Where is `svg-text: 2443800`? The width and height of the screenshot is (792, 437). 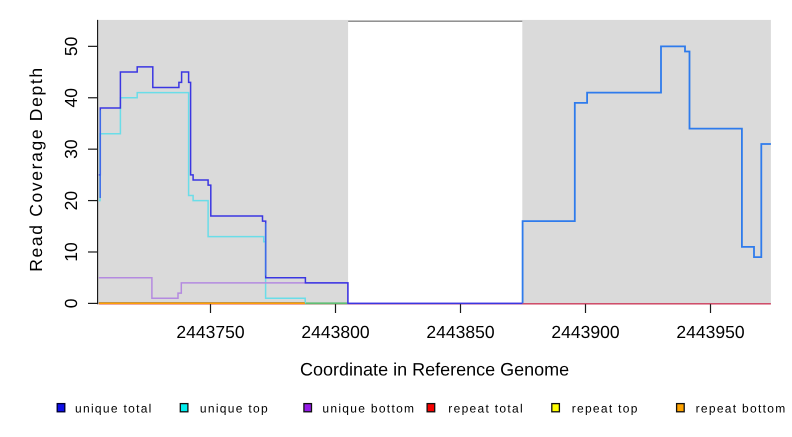
svg-text: 2443800 is located at coordinates (335, 332).